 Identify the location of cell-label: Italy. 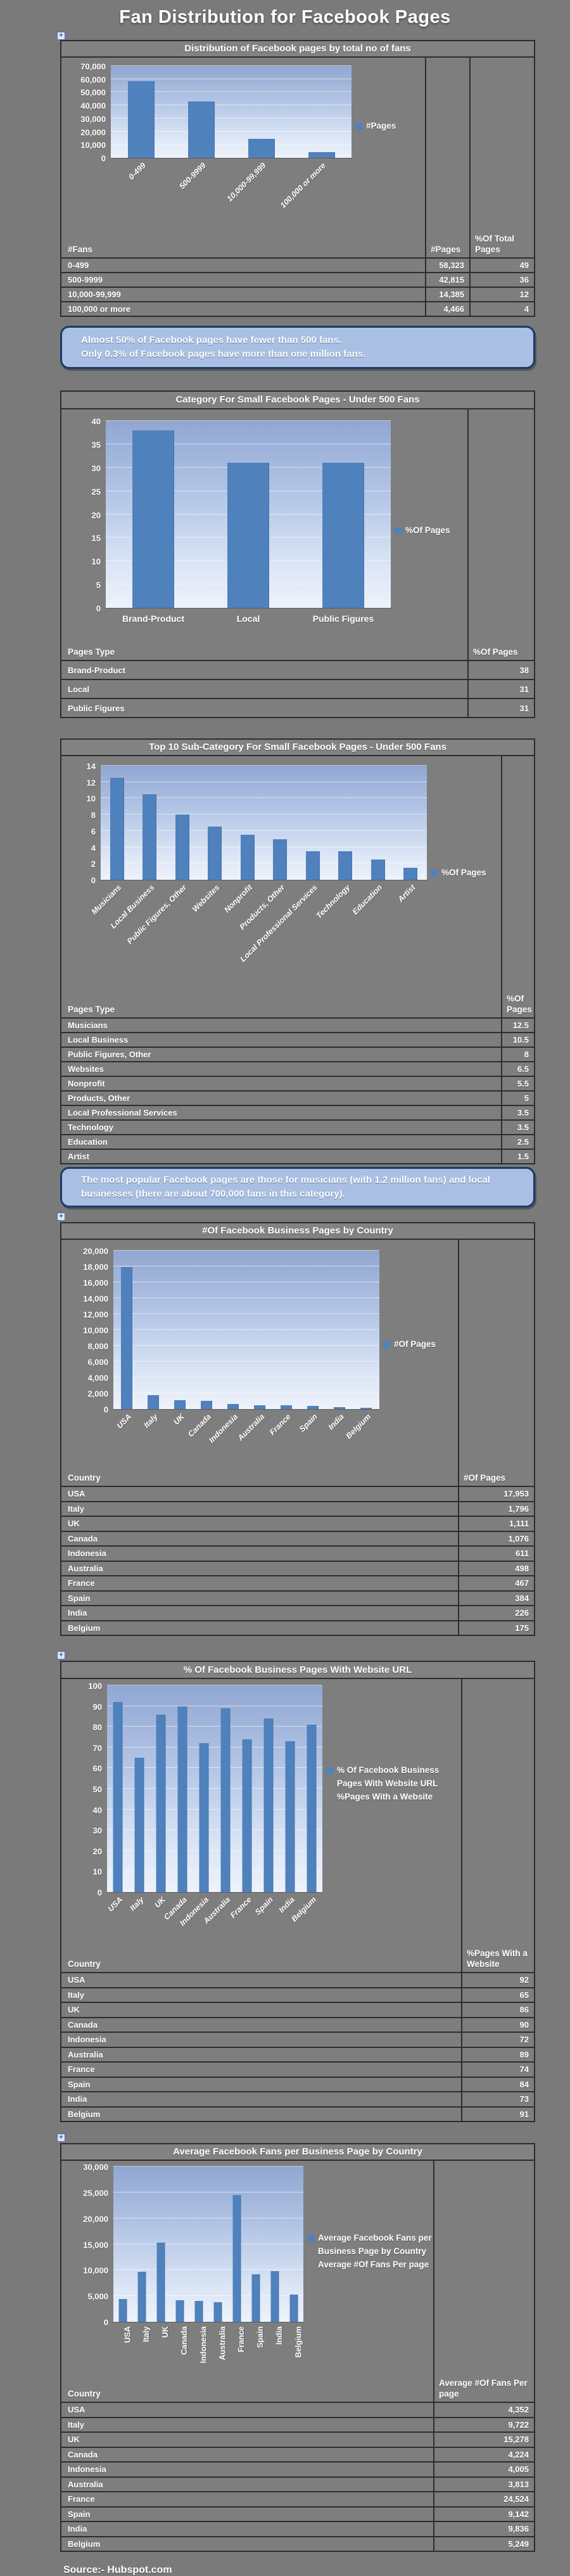
(76, 2424).